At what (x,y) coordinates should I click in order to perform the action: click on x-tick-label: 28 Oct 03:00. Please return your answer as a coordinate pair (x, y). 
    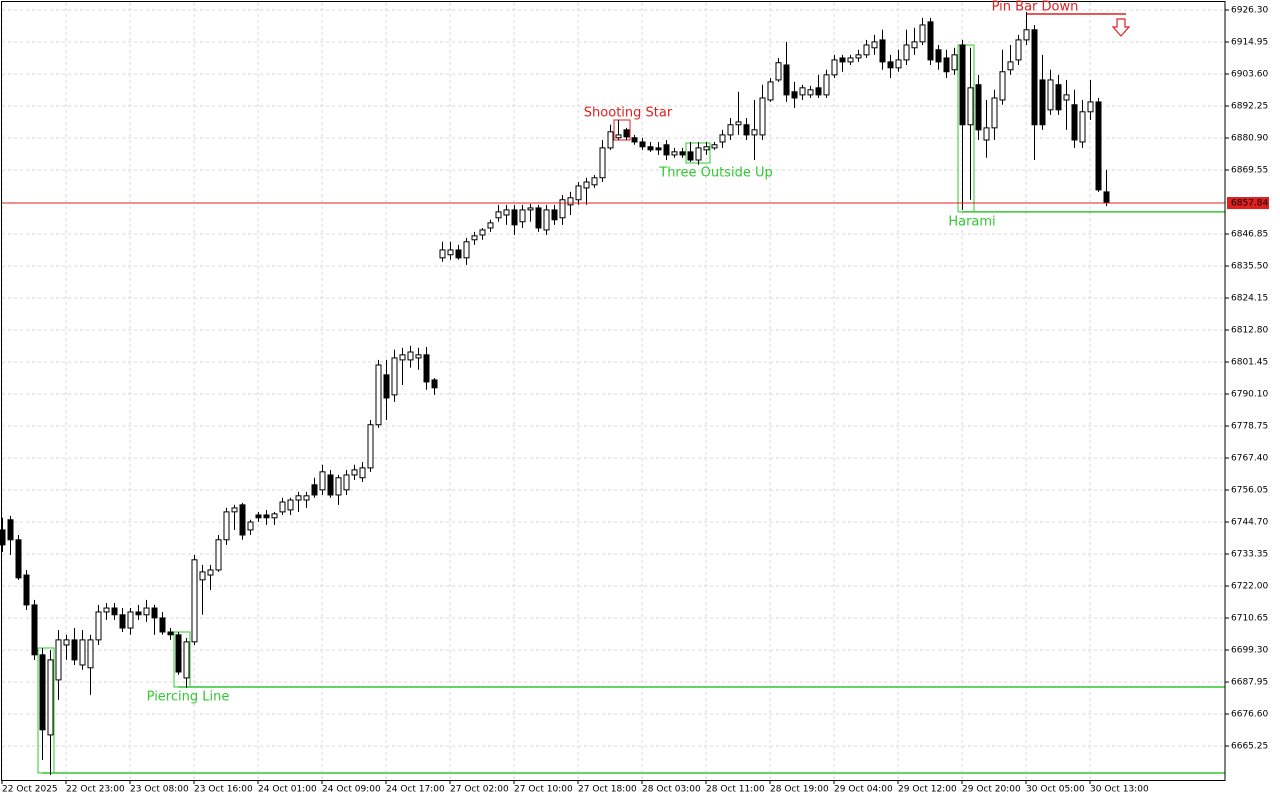
    Looking at the image, I should click on (671, 790).